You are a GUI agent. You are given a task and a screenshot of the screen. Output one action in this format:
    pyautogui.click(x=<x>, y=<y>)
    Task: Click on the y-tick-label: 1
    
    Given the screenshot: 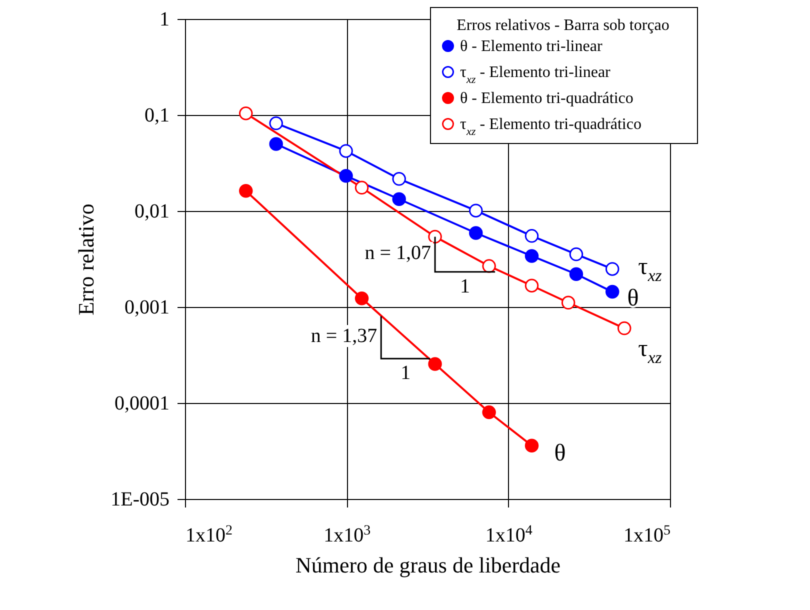 What is the action you would take?
    pyautogui.click(x=165, y=19)
    